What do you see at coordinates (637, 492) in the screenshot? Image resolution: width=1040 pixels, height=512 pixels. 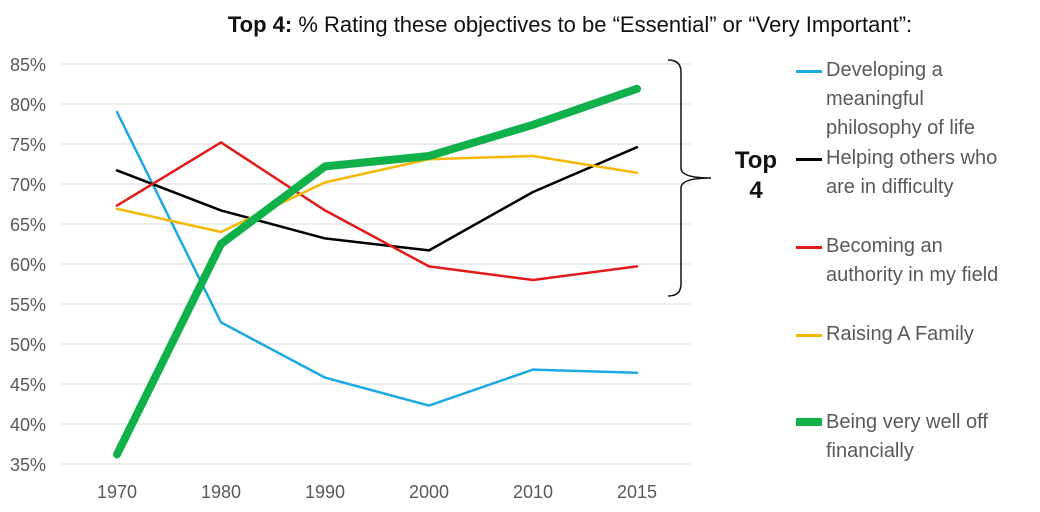 I see `x-tick-label: 2015` at bounding box center [637, 492].